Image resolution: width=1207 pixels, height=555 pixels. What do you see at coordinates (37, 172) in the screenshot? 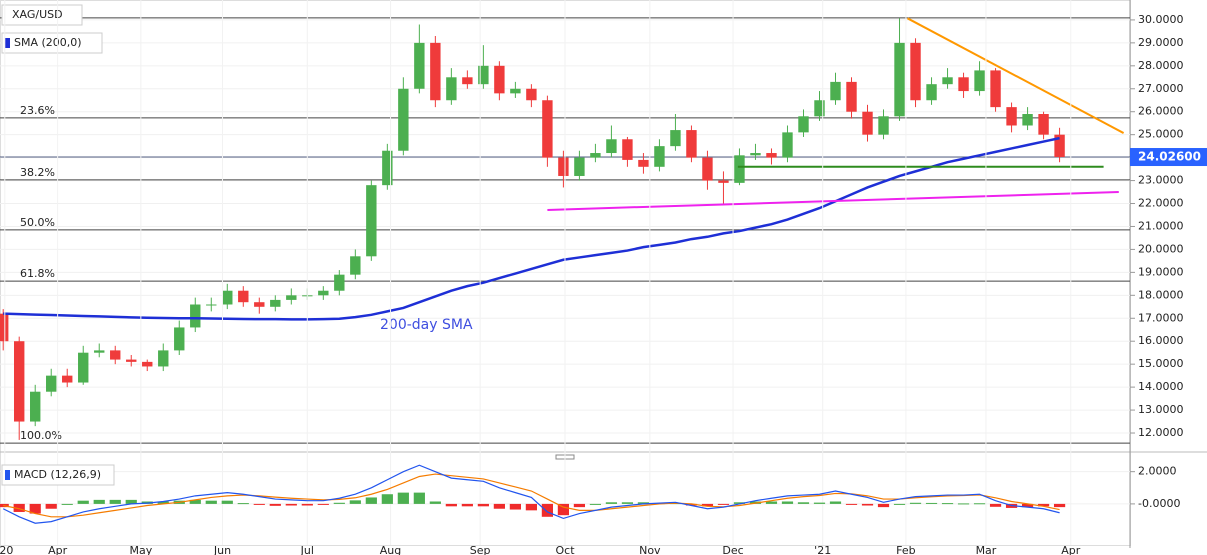
I see `fib-label: 38.2%` at bounding box center [37, 172].